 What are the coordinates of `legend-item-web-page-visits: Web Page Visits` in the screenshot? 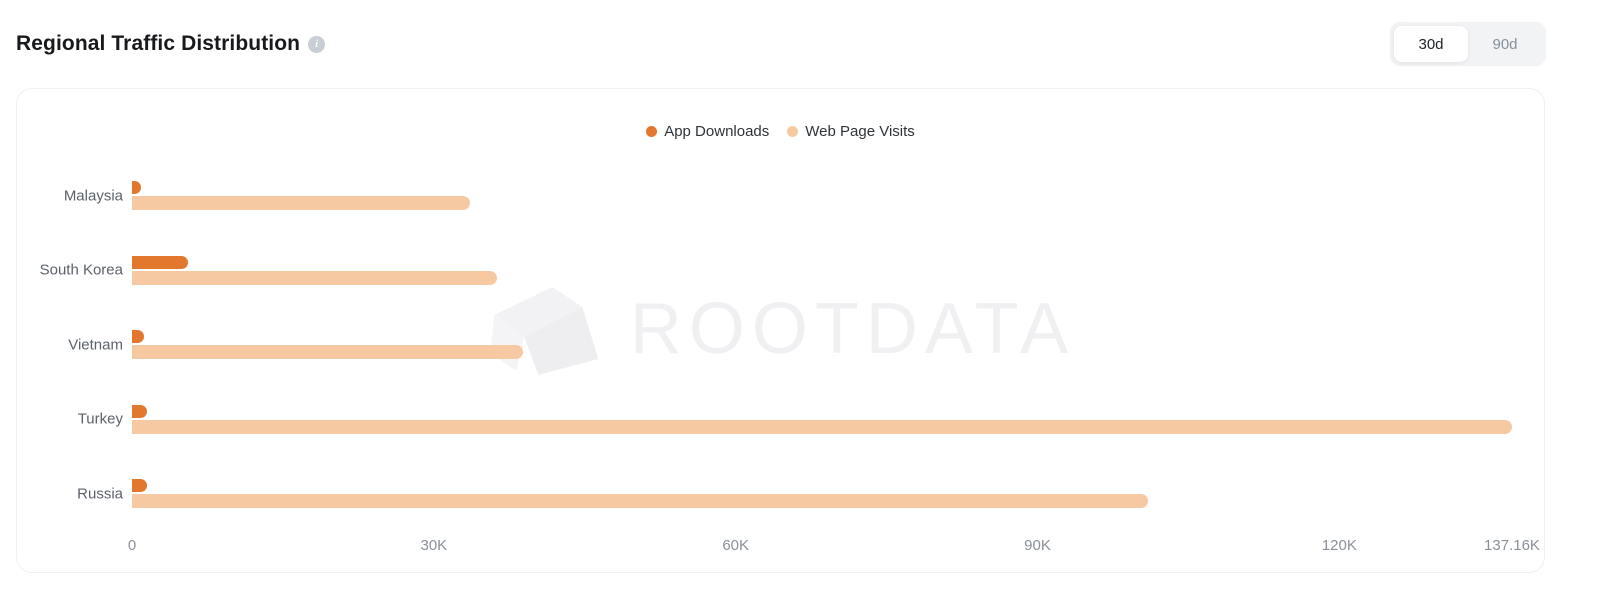 It's located at (851, 131).